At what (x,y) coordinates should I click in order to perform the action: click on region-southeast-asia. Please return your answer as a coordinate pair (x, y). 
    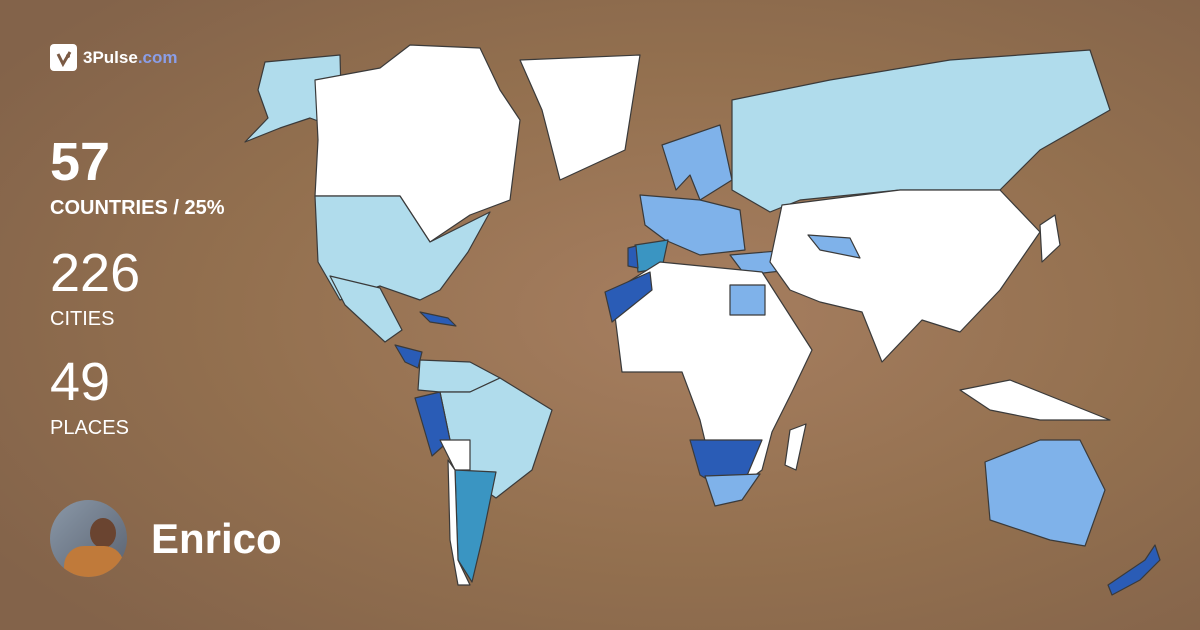
    Looking at the image, I should click on (1035, 400).